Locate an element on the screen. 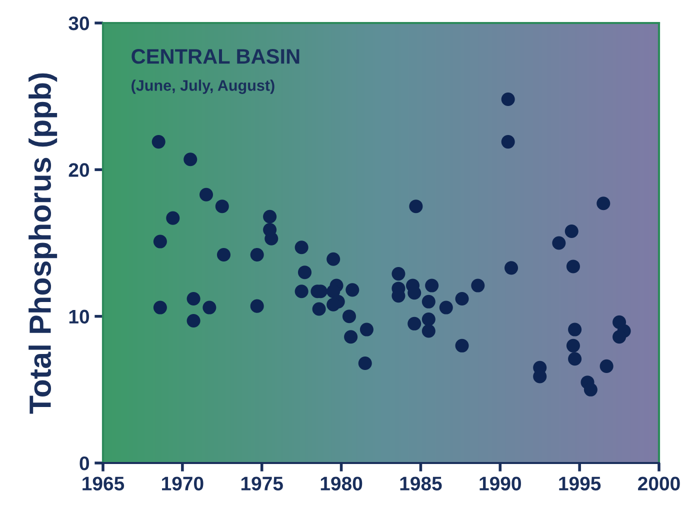 Image resolution: width=695 pixels, height=508 pixels. x-tick-label: 1970 is located at coordinates (183, 483).